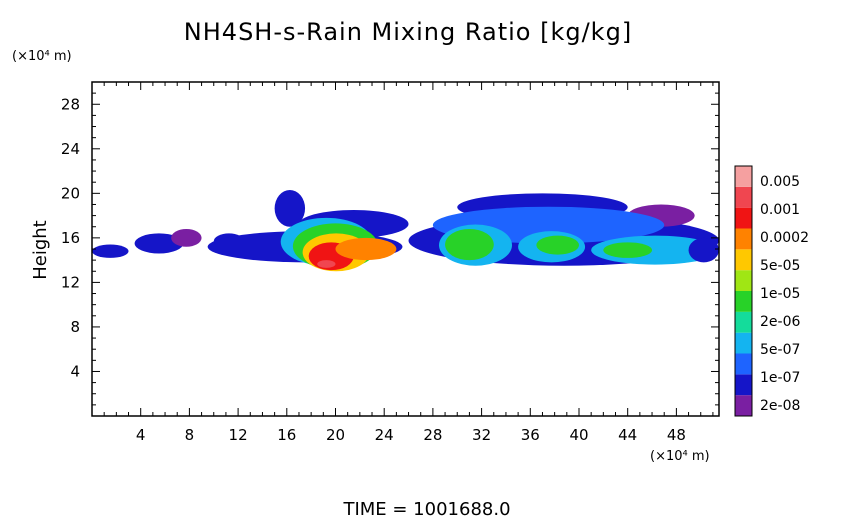  I want to click on colorbar-frame, so click(743, 291).